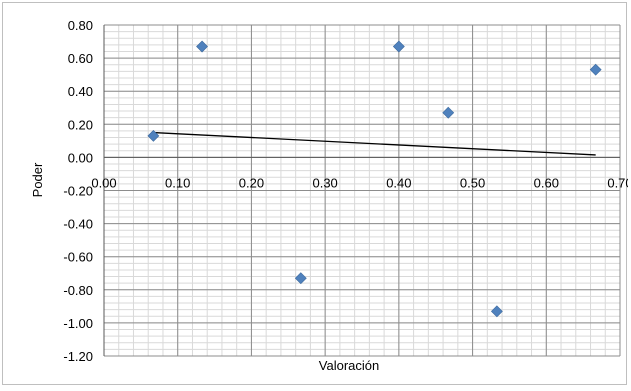  Describe the element at coordinates (324, 182) in the screenshot. I see `x-tick-label: 0.30` at that location.